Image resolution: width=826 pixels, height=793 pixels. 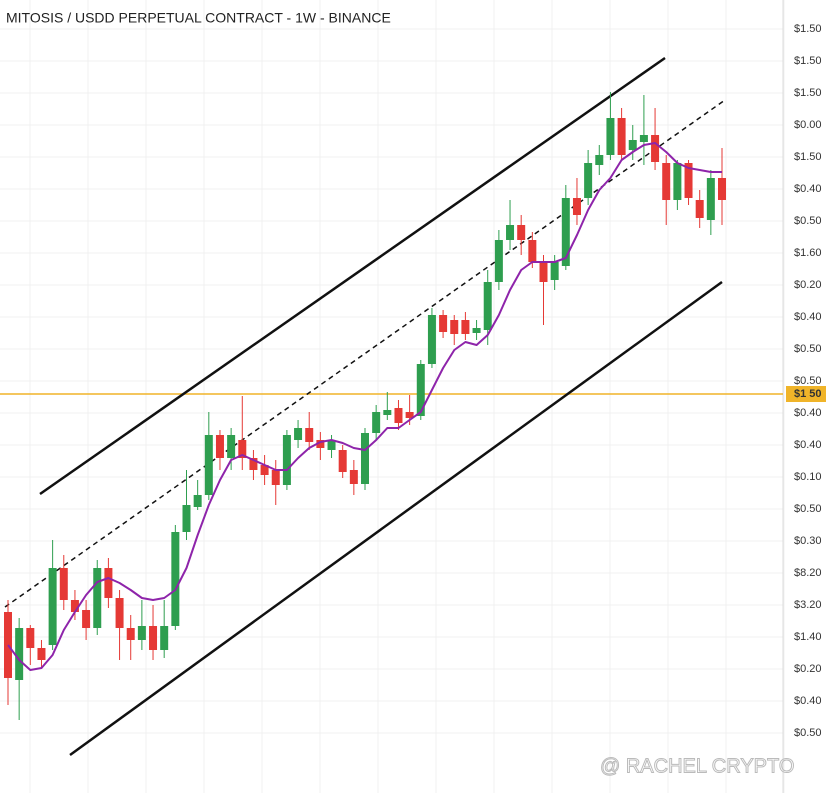 I want to click on y-tick-label: $0.00, so click(x=808, y=125).